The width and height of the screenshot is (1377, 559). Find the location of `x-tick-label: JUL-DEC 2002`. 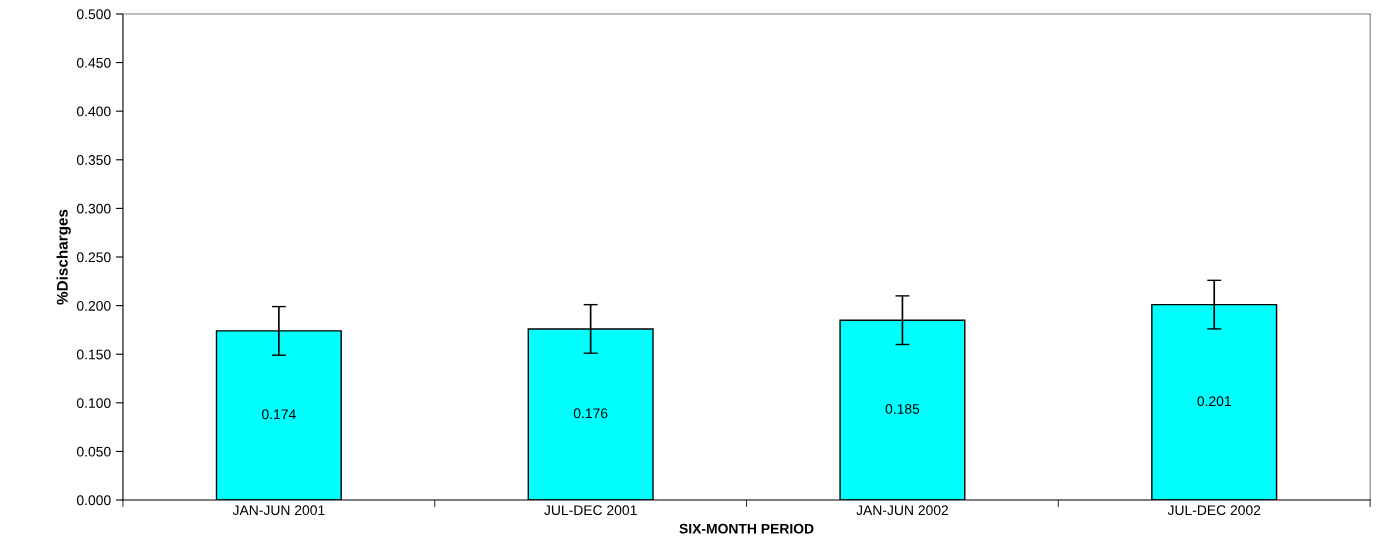

x-tick-label: JUL-DEC 2002 is located at coordinates (1214, 510).